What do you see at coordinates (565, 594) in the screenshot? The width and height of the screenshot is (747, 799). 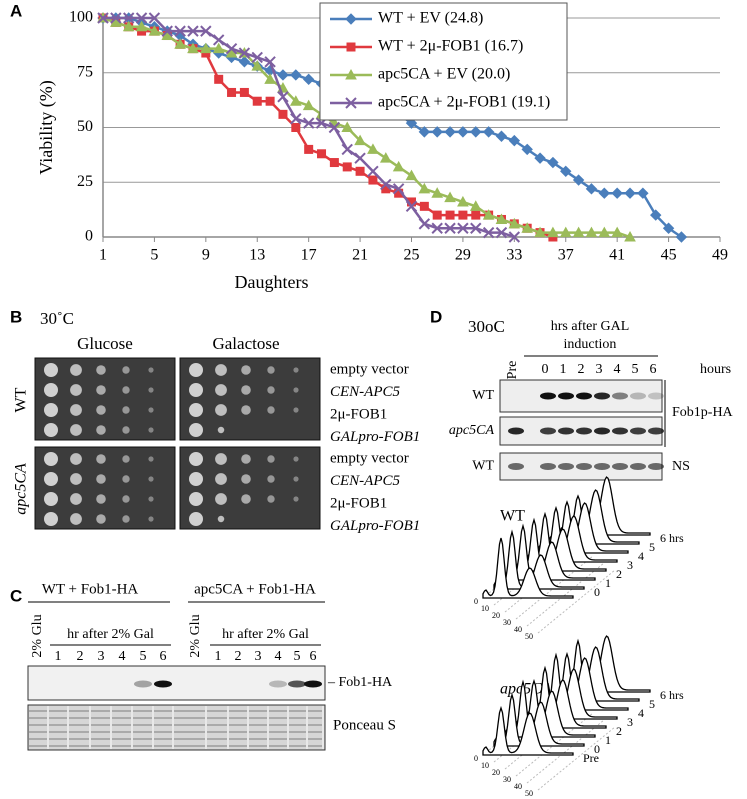 I see `floor-line` at bounding box center [565, 594].